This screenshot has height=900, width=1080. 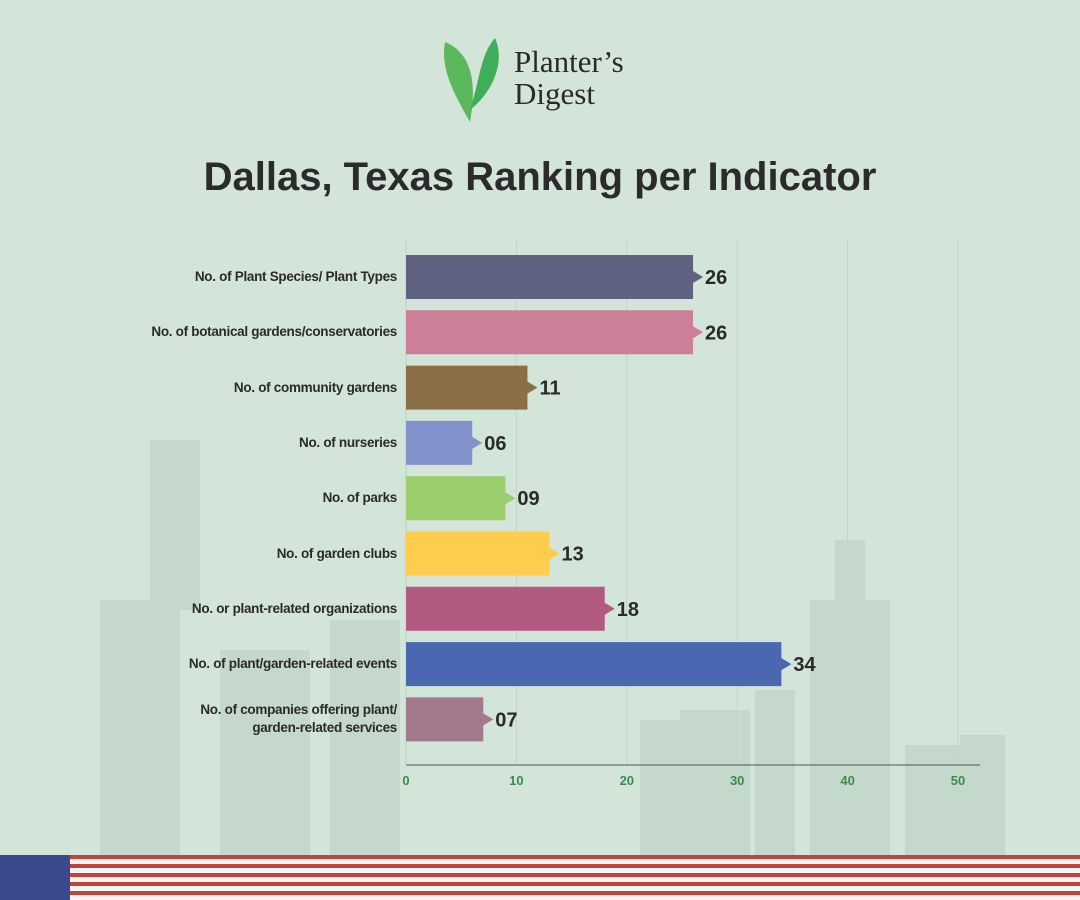 I want to click on value-label: 09, so click(x=528, y=499).